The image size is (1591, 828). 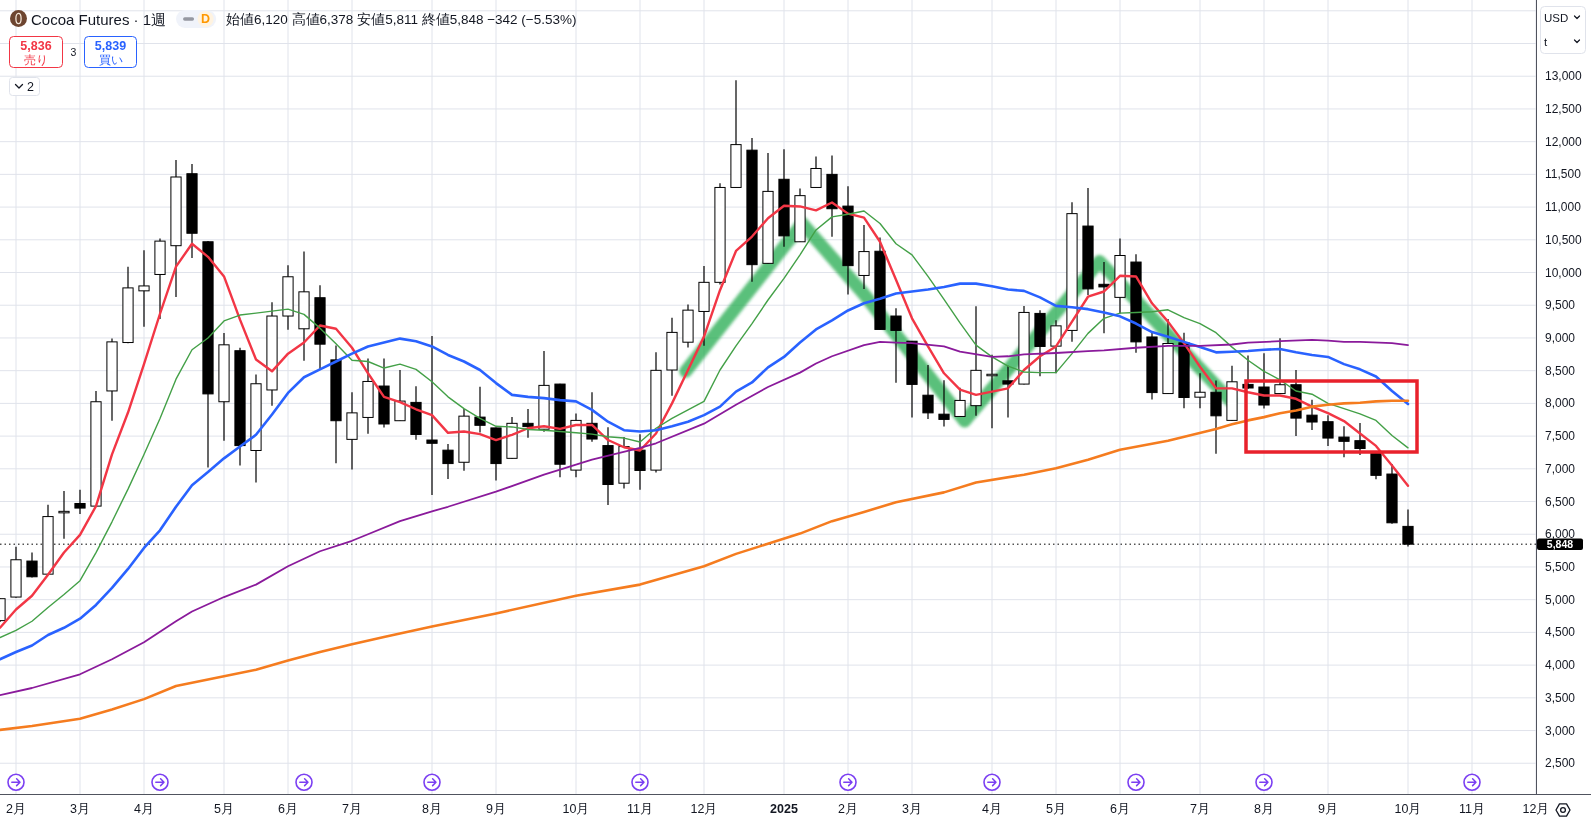 What do you see at coordinates (1560, 544) in the screenshot?
I see `ref-line-label: 5,848` at bounding box center [1560, 544].